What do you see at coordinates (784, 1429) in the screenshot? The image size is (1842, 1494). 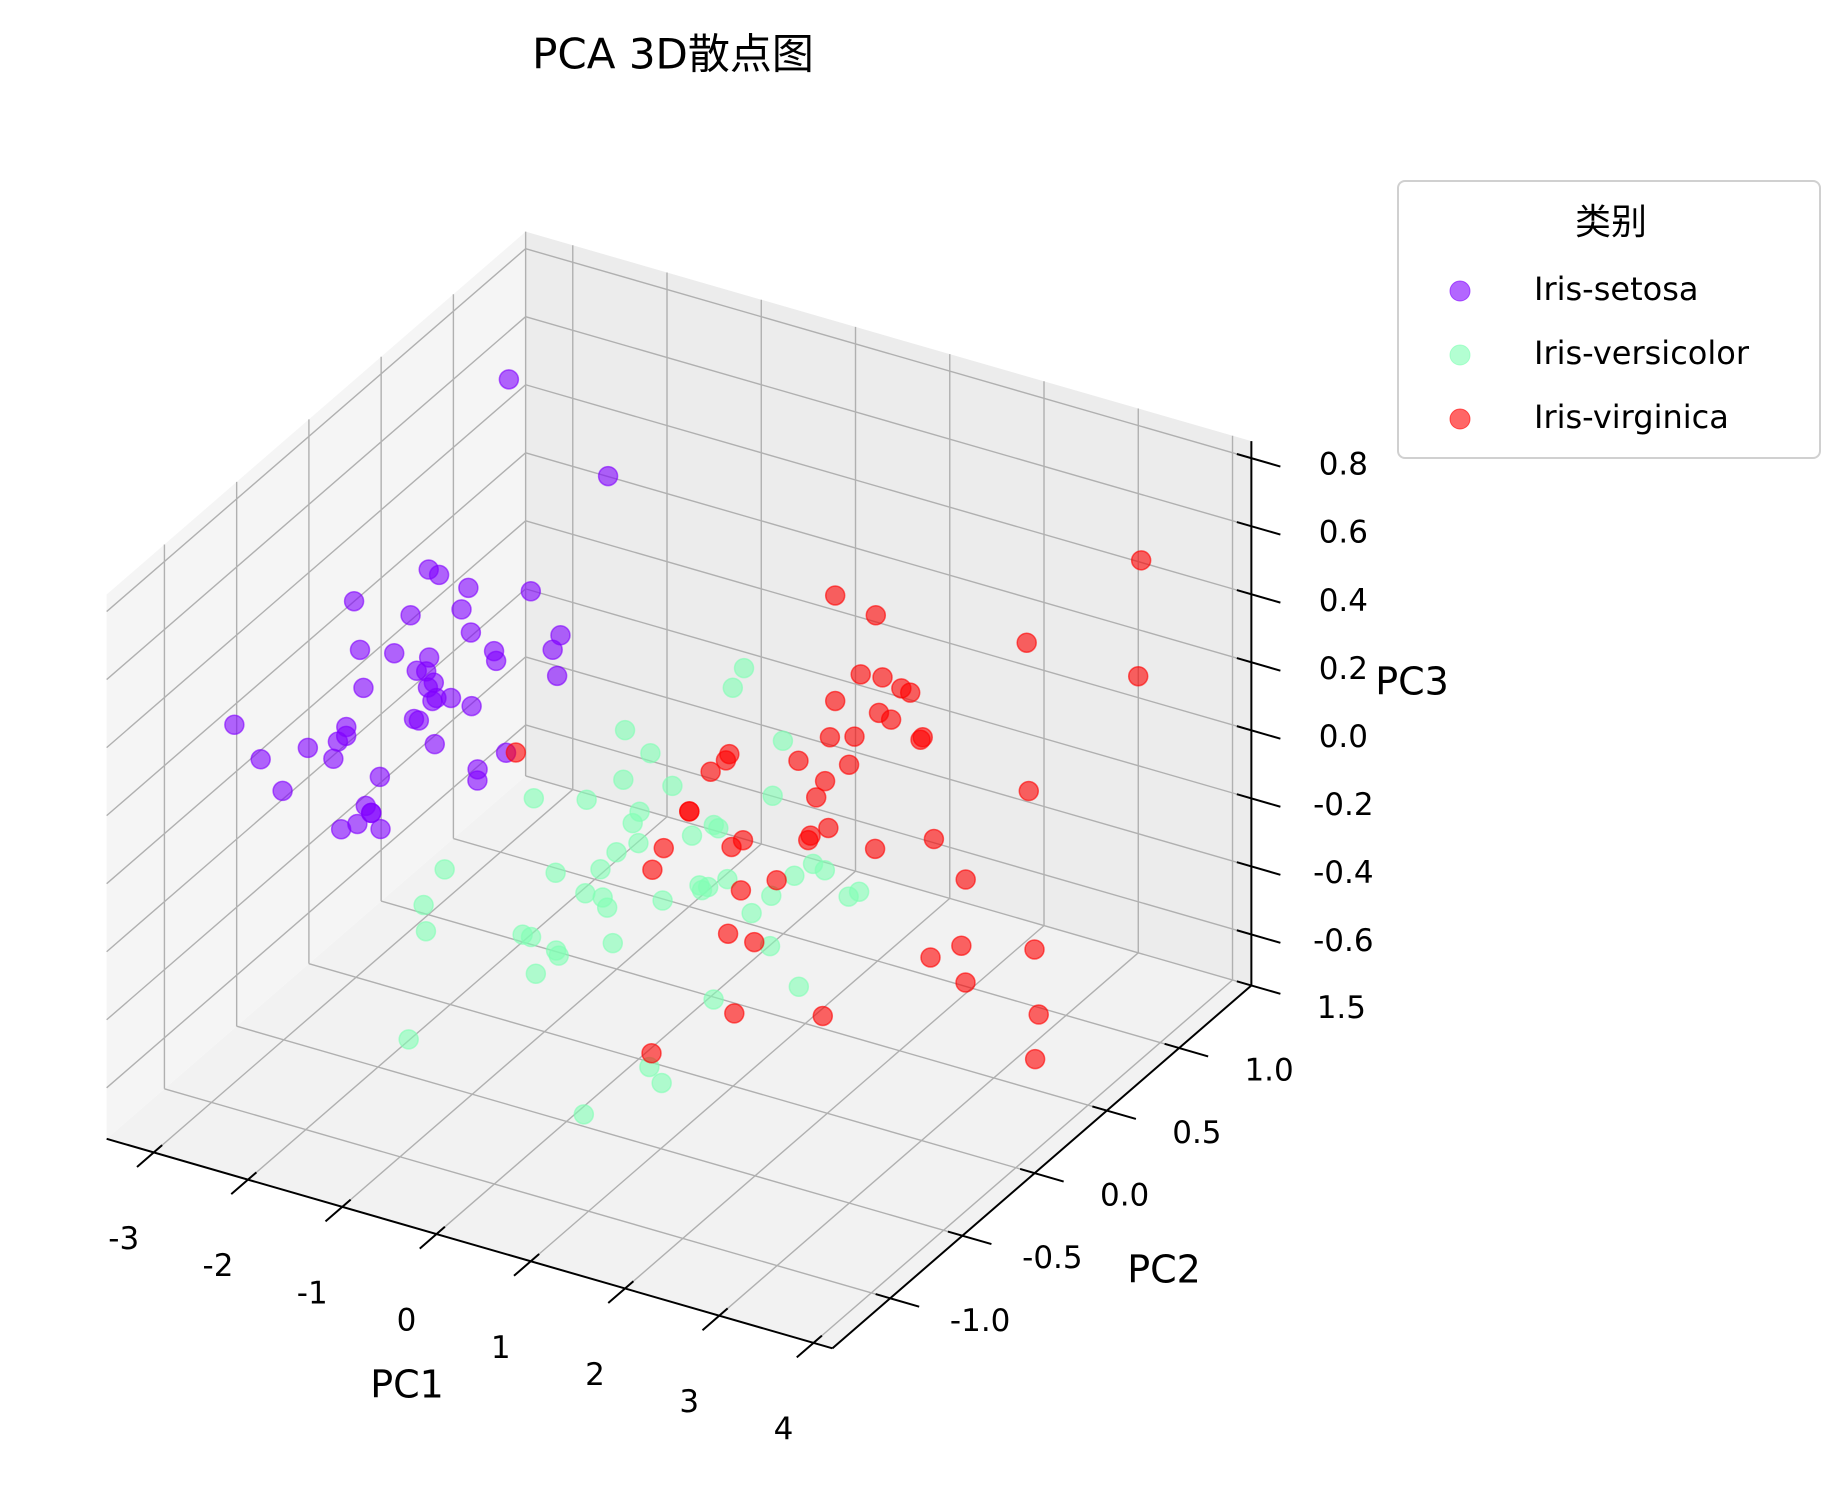 I see `x-tick-label: 4` at bounding box center [784, 1429].